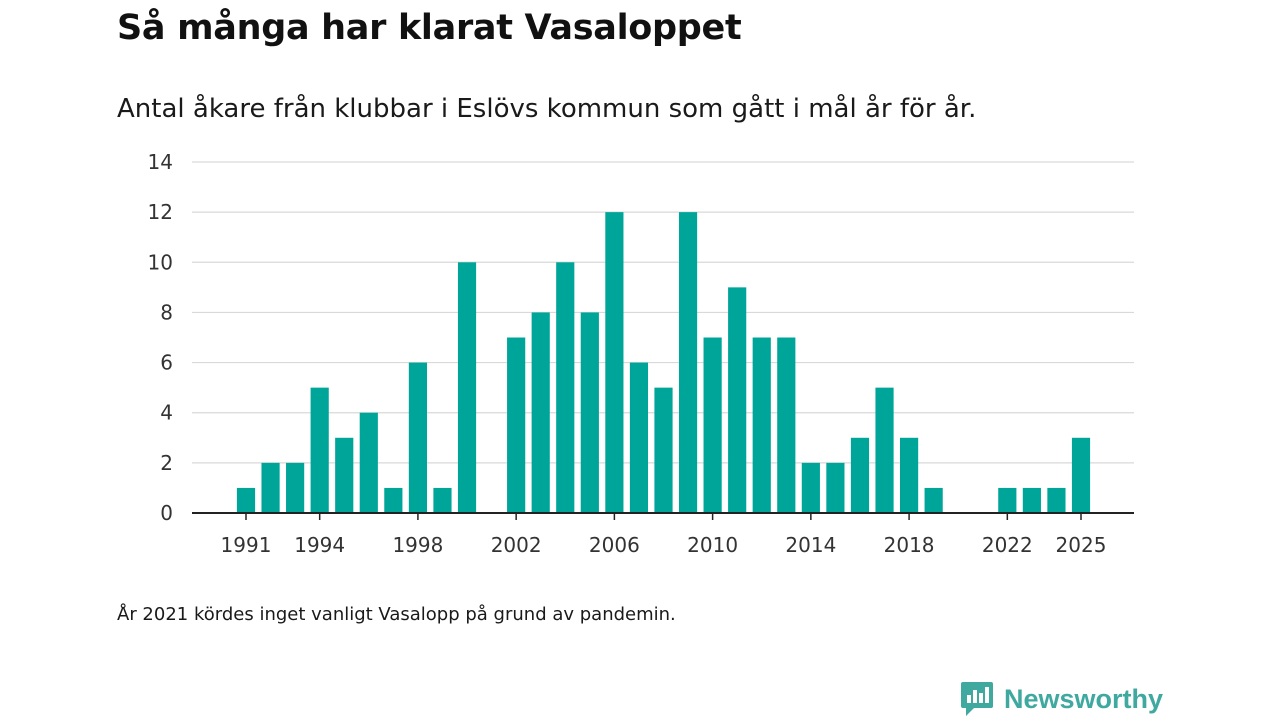 The width and height of the screenshot is (1280, 720). Describe the element at coordinates (614, 545) in the screenshot. I see `x-tick-label: 2006` at that location.